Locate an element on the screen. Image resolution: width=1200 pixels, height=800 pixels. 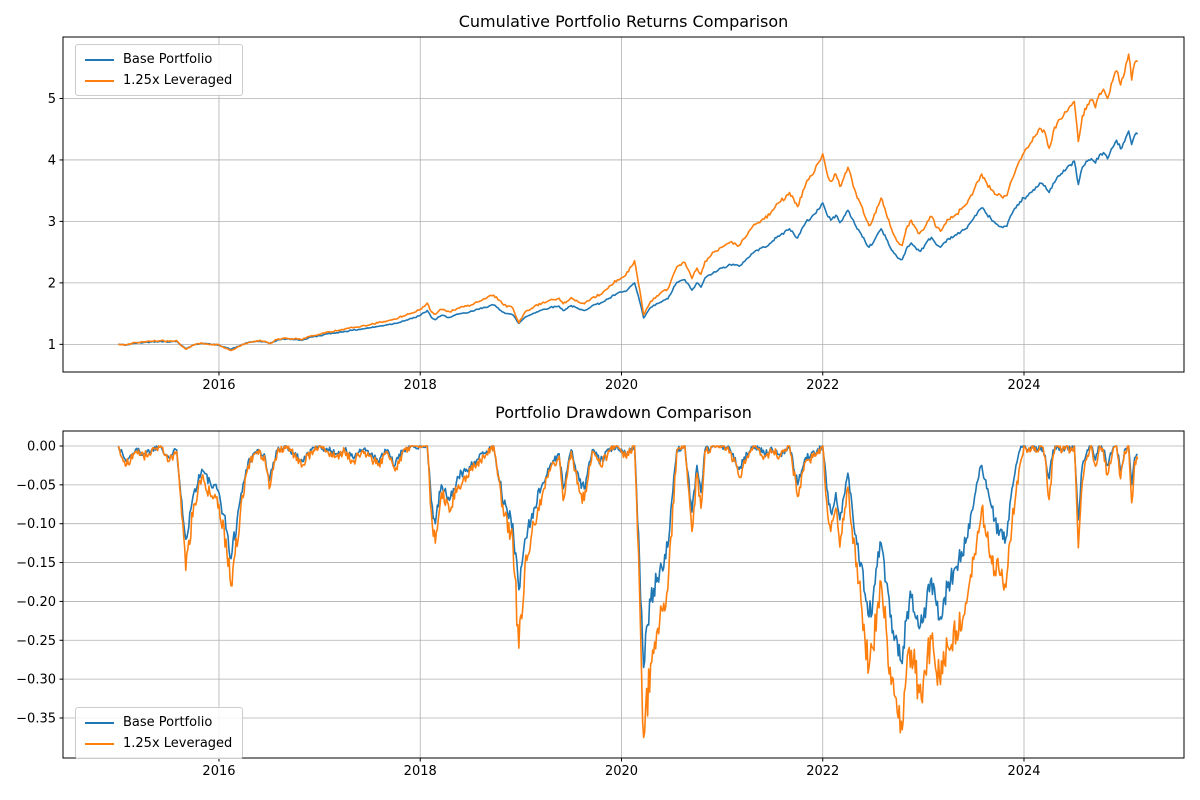
svg-text: 1 is located at coordinates (52, 345).